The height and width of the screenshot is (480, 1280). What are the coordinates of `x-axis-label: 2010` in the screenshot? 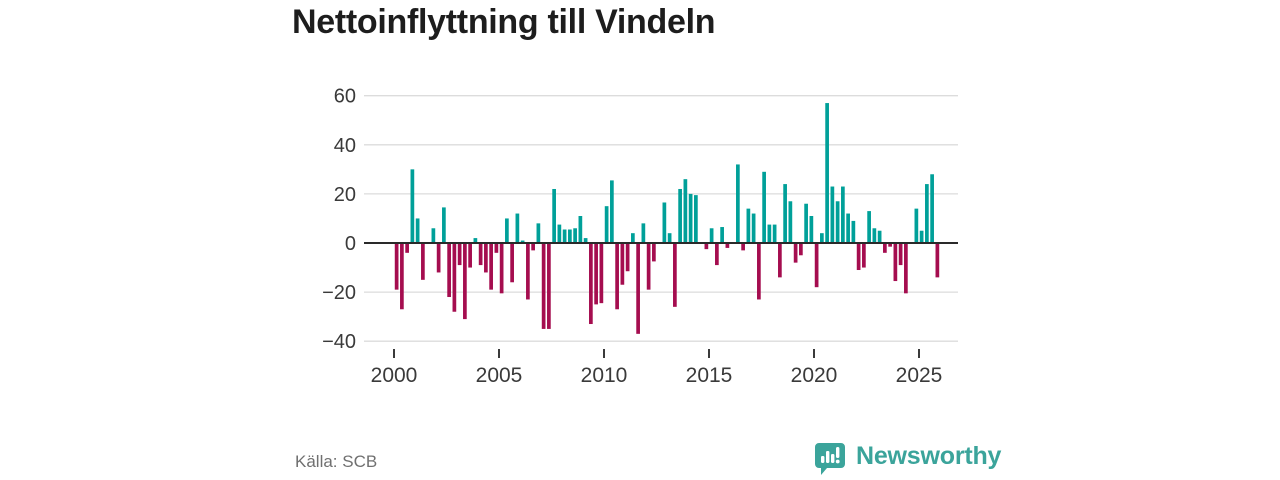 It's located at (604, 375).